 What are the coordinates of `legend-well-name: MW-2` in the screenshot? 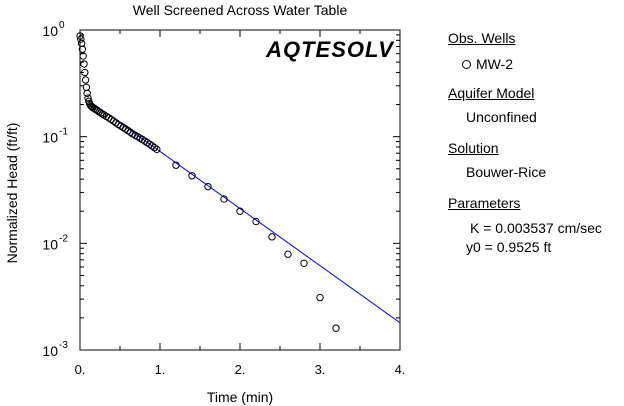 It's located at (495, 64).